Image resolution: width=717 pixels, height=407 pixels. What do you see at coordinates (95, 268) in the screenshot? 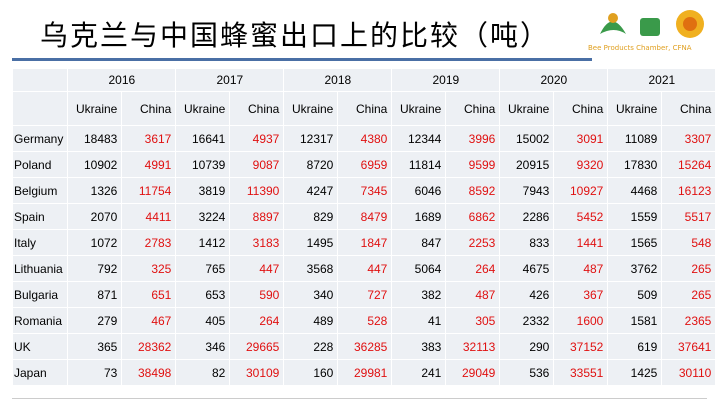
I see `value-cell: 792` at bounding box center [95, 268].